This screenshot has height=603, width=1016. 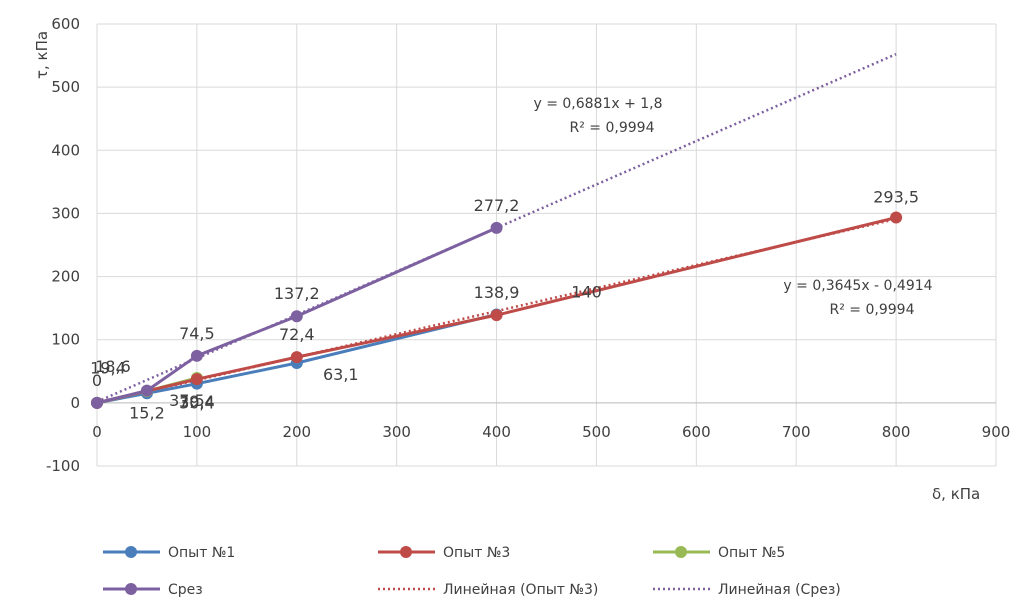 I want to click on y-axis-title: τ, кПа, so click(x=42, y=55).